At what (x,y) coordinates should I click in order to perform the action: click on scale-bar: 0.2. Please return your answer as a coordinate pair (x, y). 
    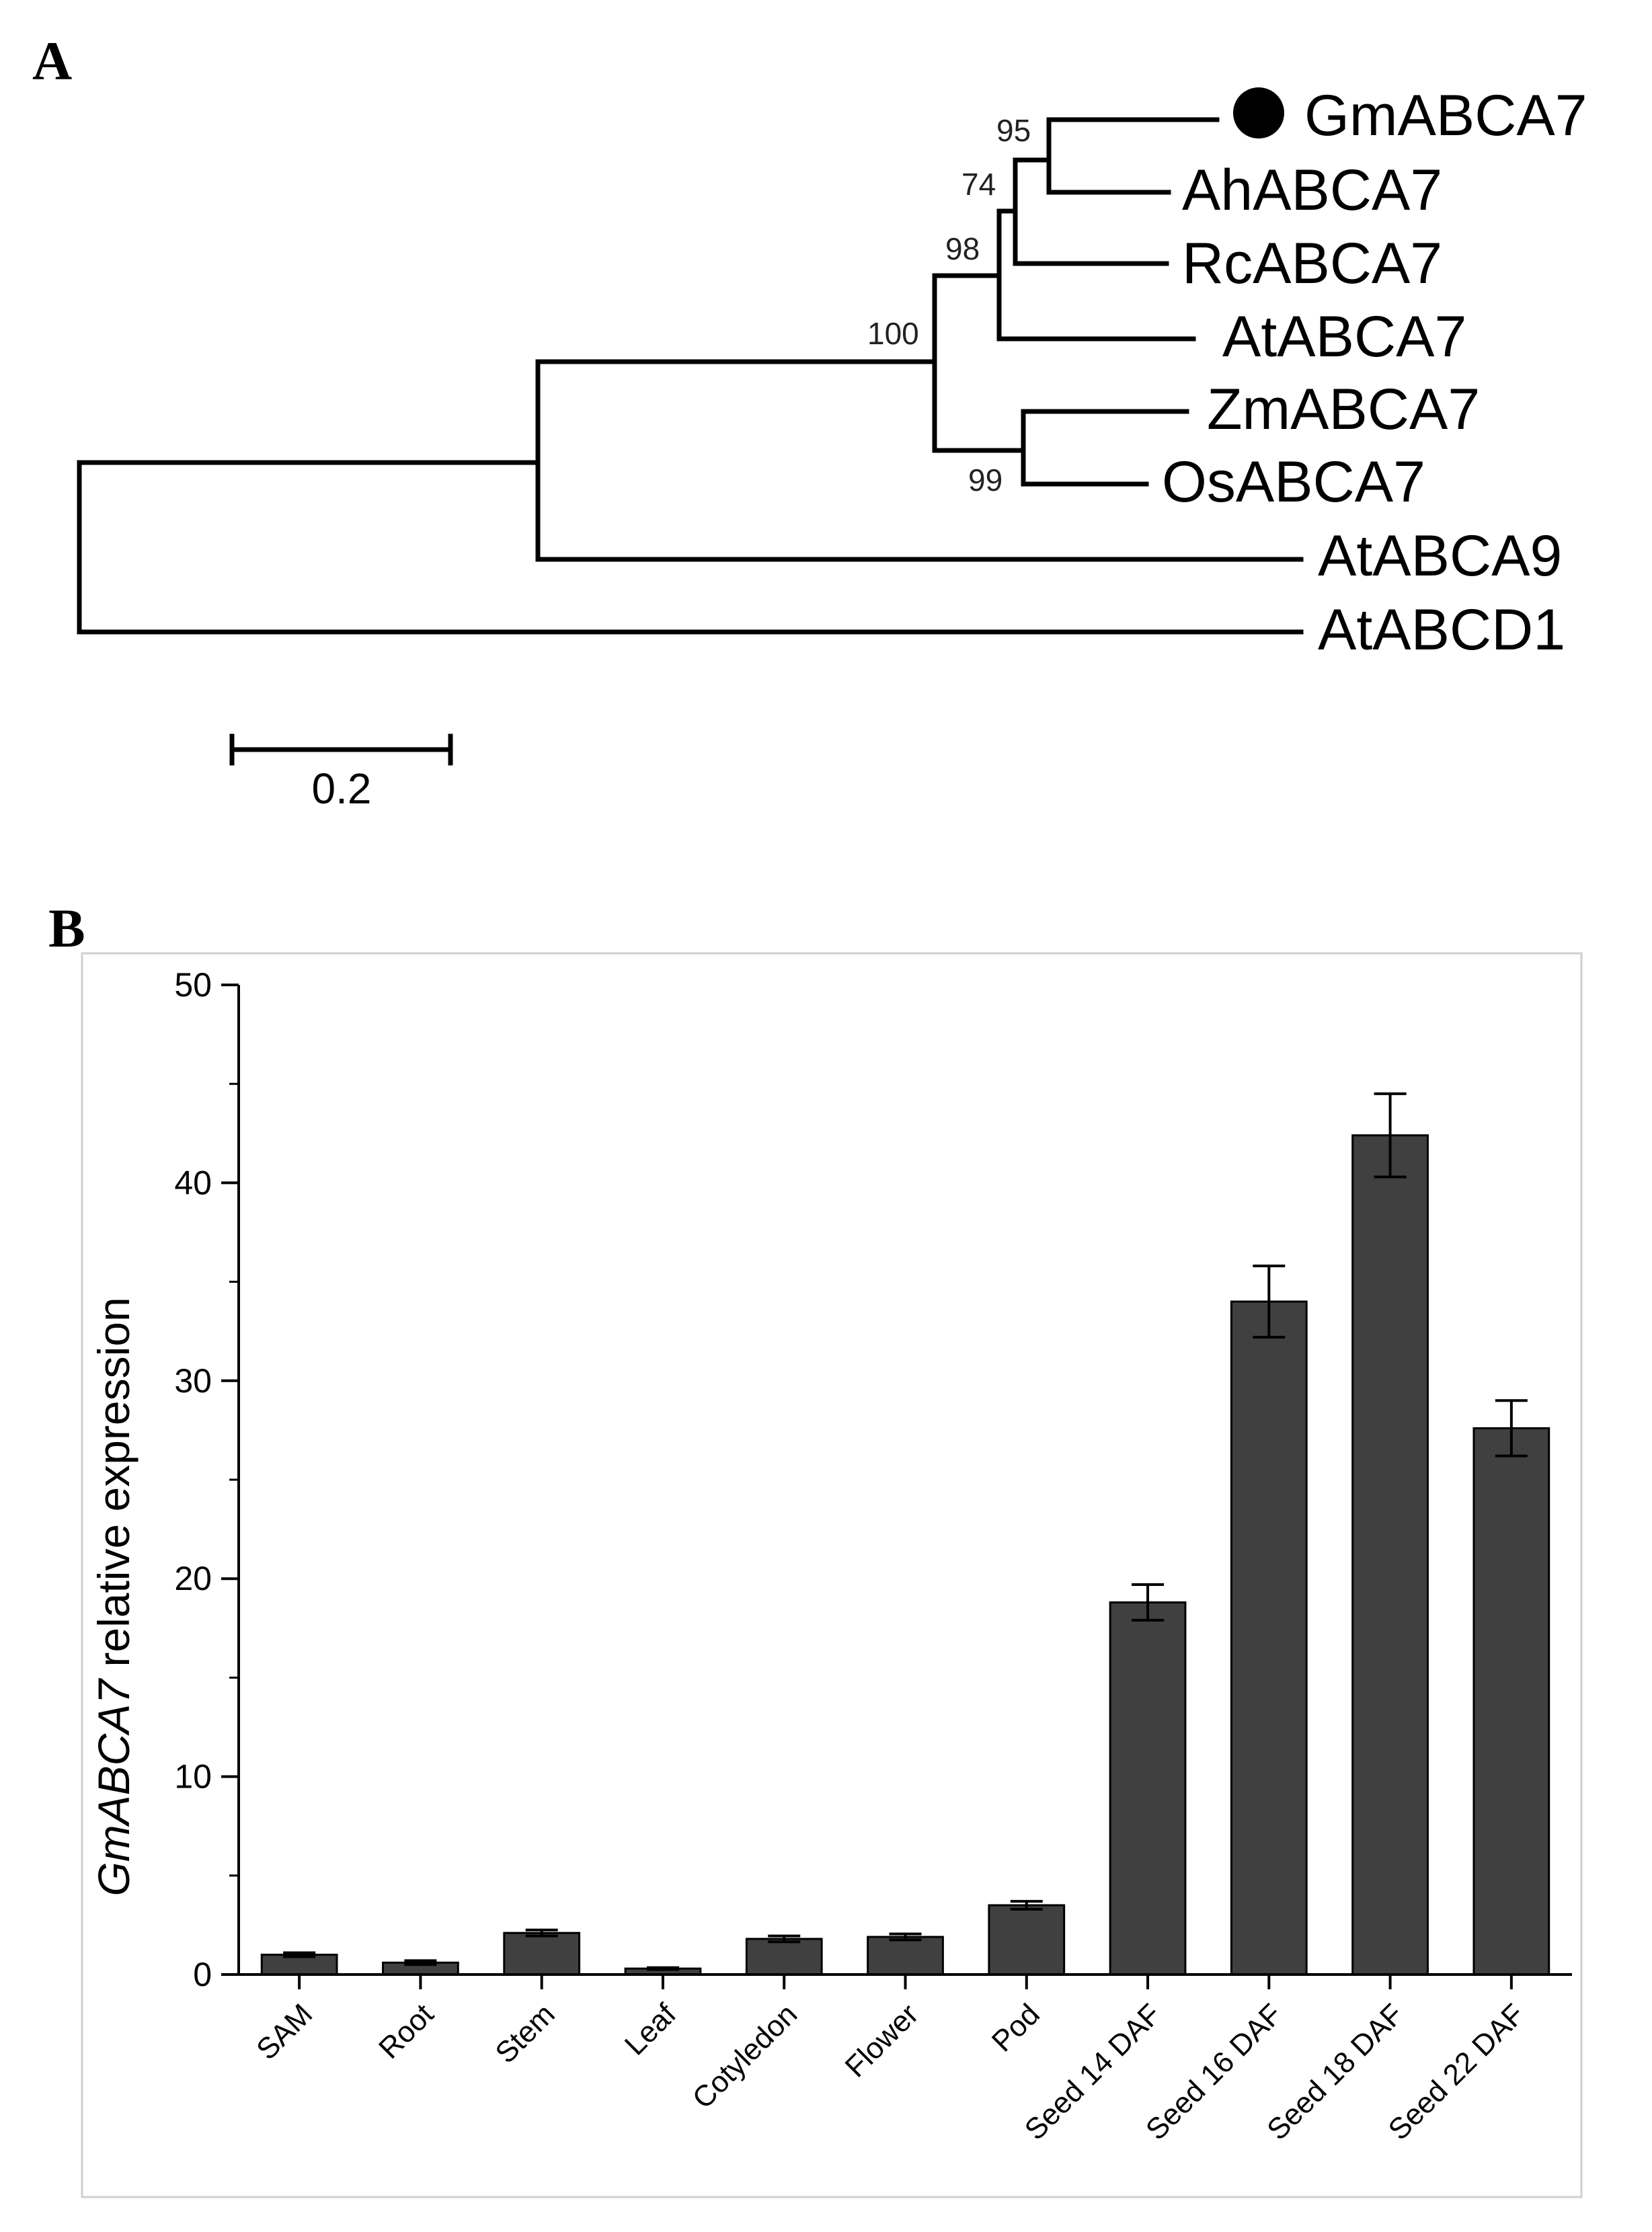
    Looking at the image, I should click on (341, 773).